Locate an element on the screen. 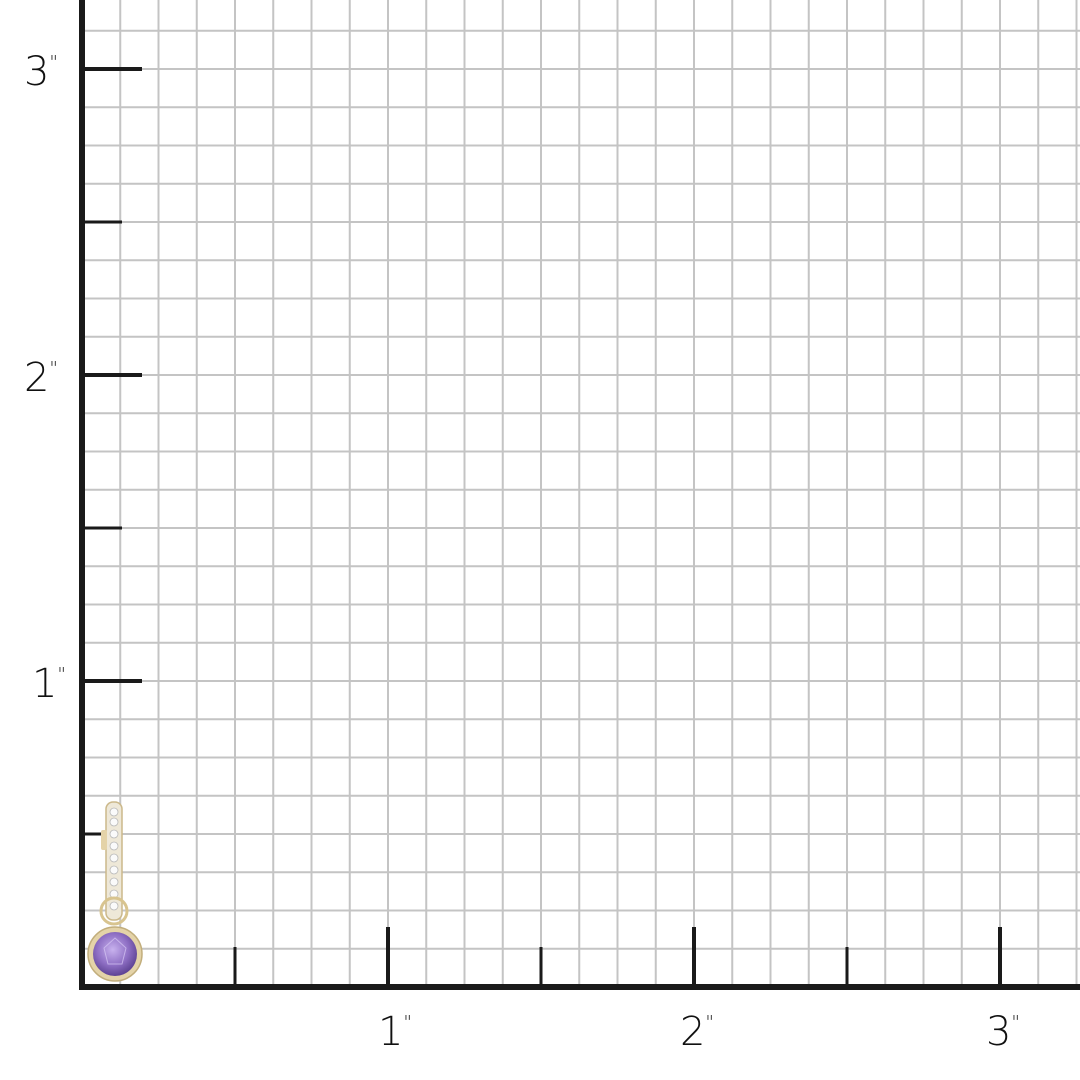 This screenshot has width=1080, height=1080. amethyst-stone is located at coordinates (115, 954).